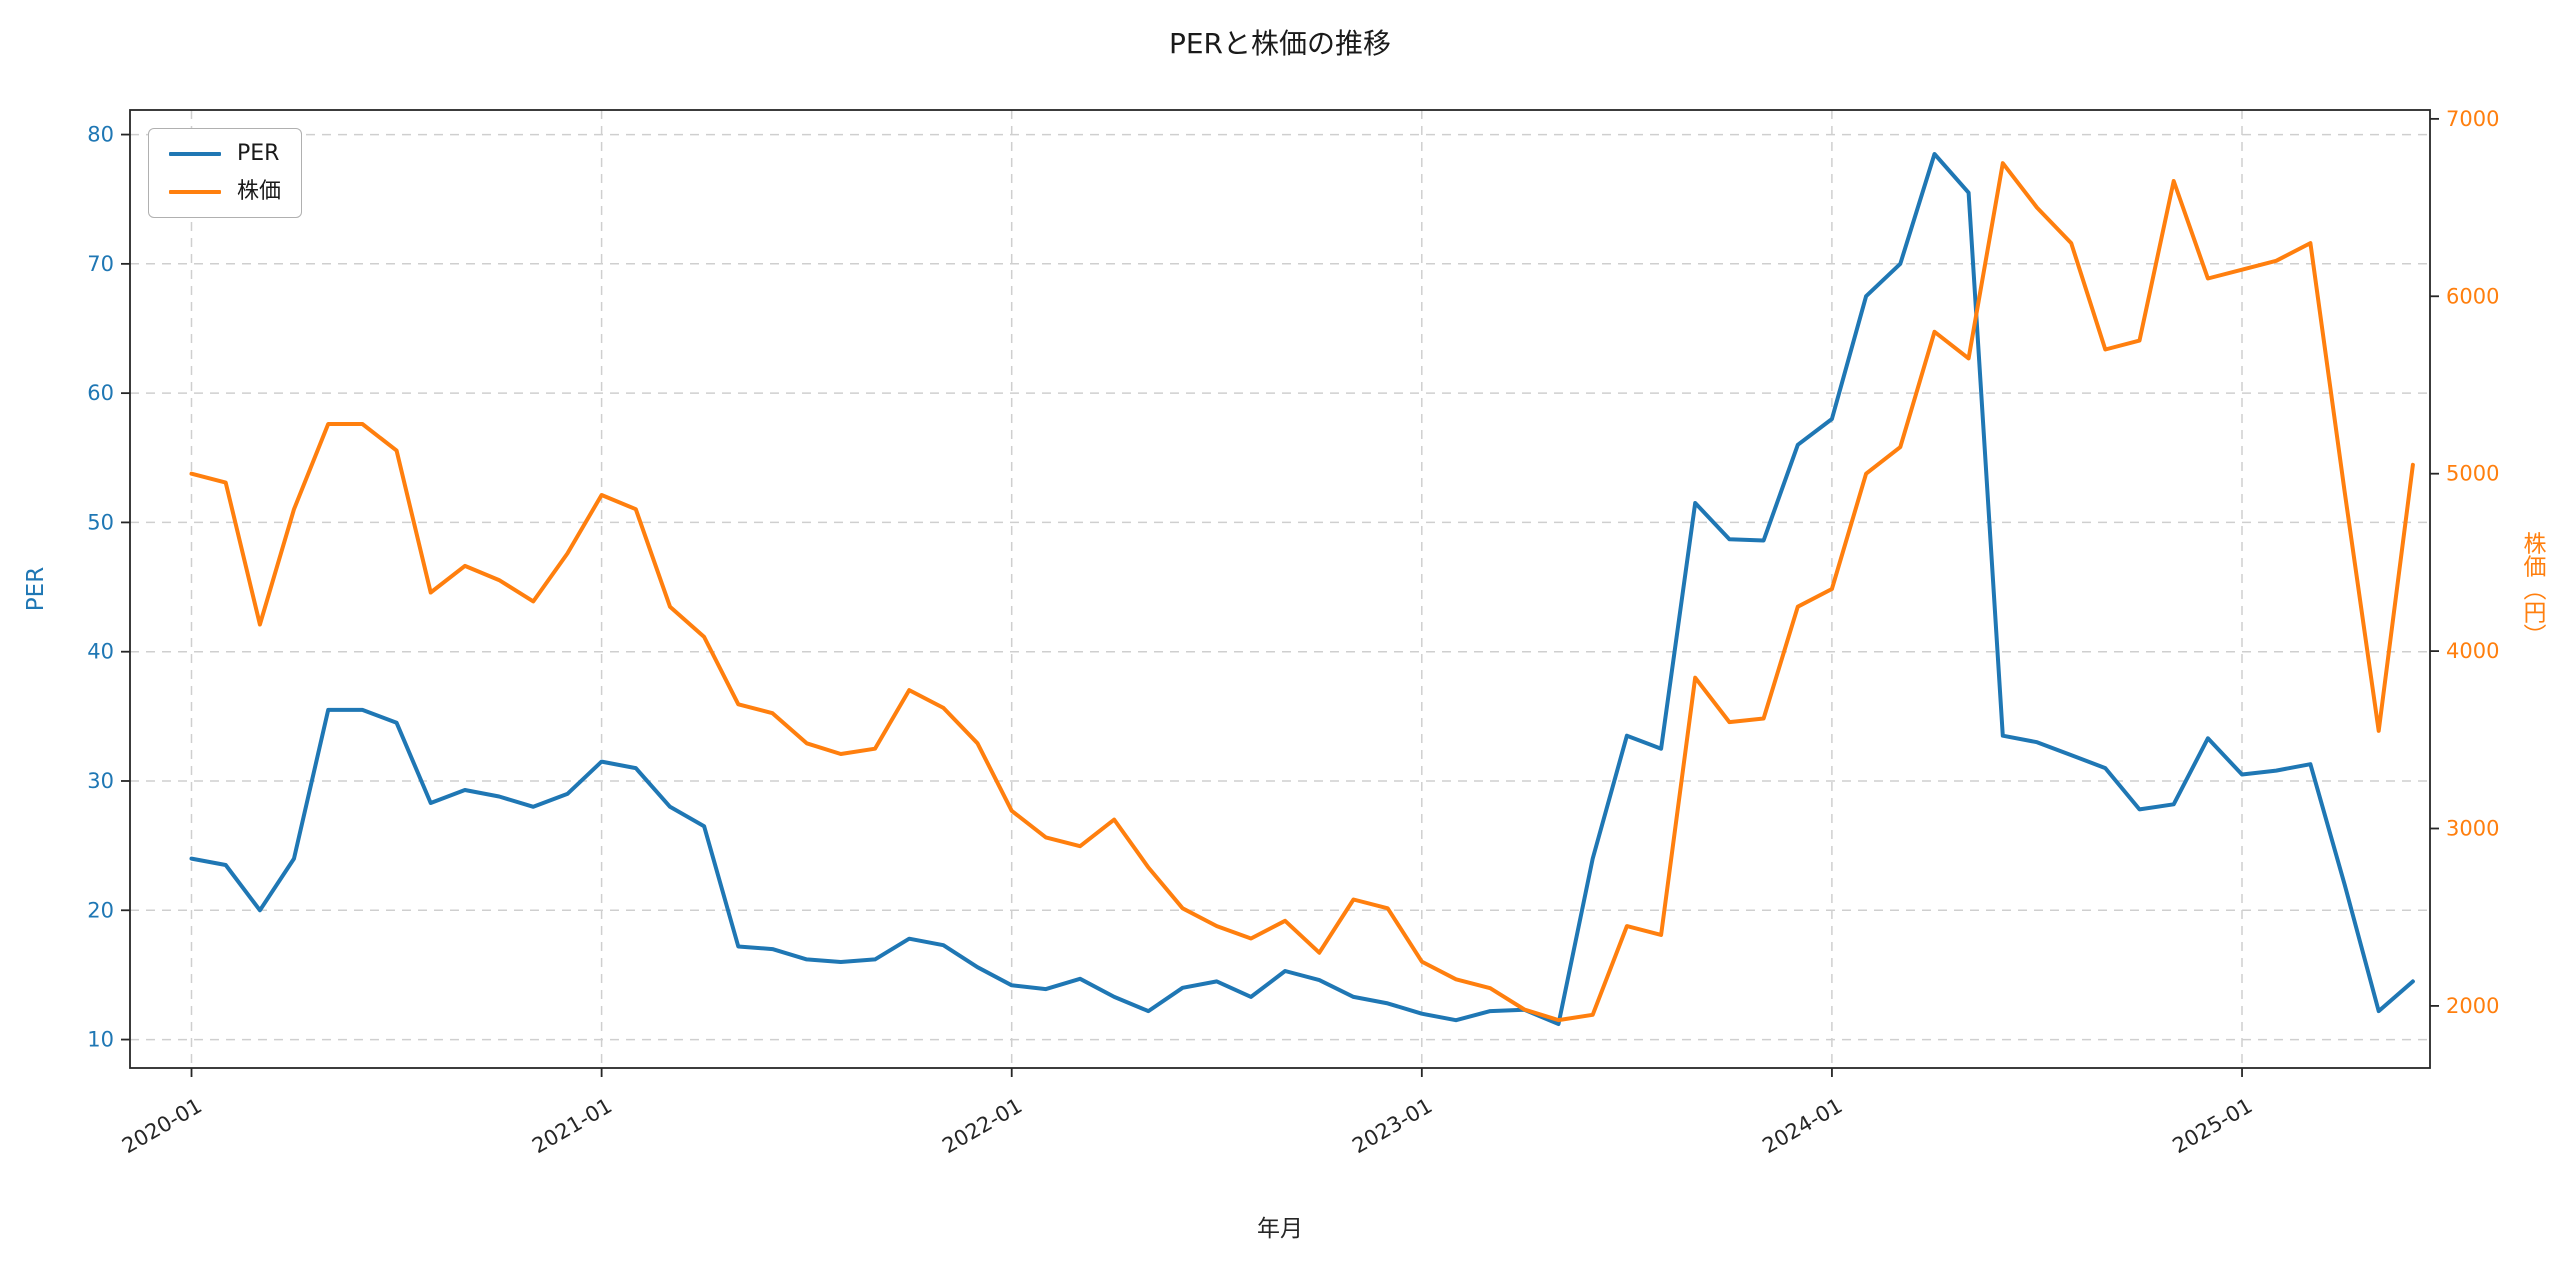  What do you see at coordinates (36, 589) in the screenshot?
I see `left-axis-title: PER` at bounding box center [36, 589].